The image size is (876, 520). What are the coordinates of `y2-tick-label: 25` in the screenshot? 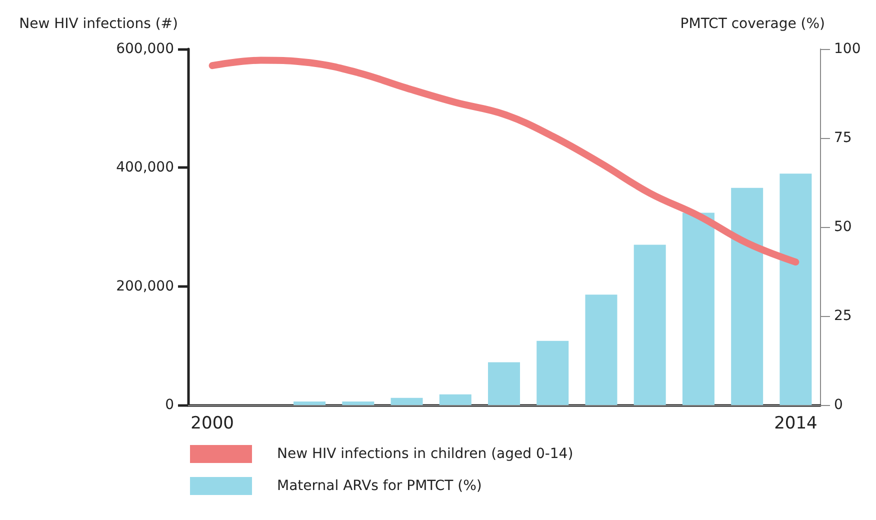 It's located at (843, 316).